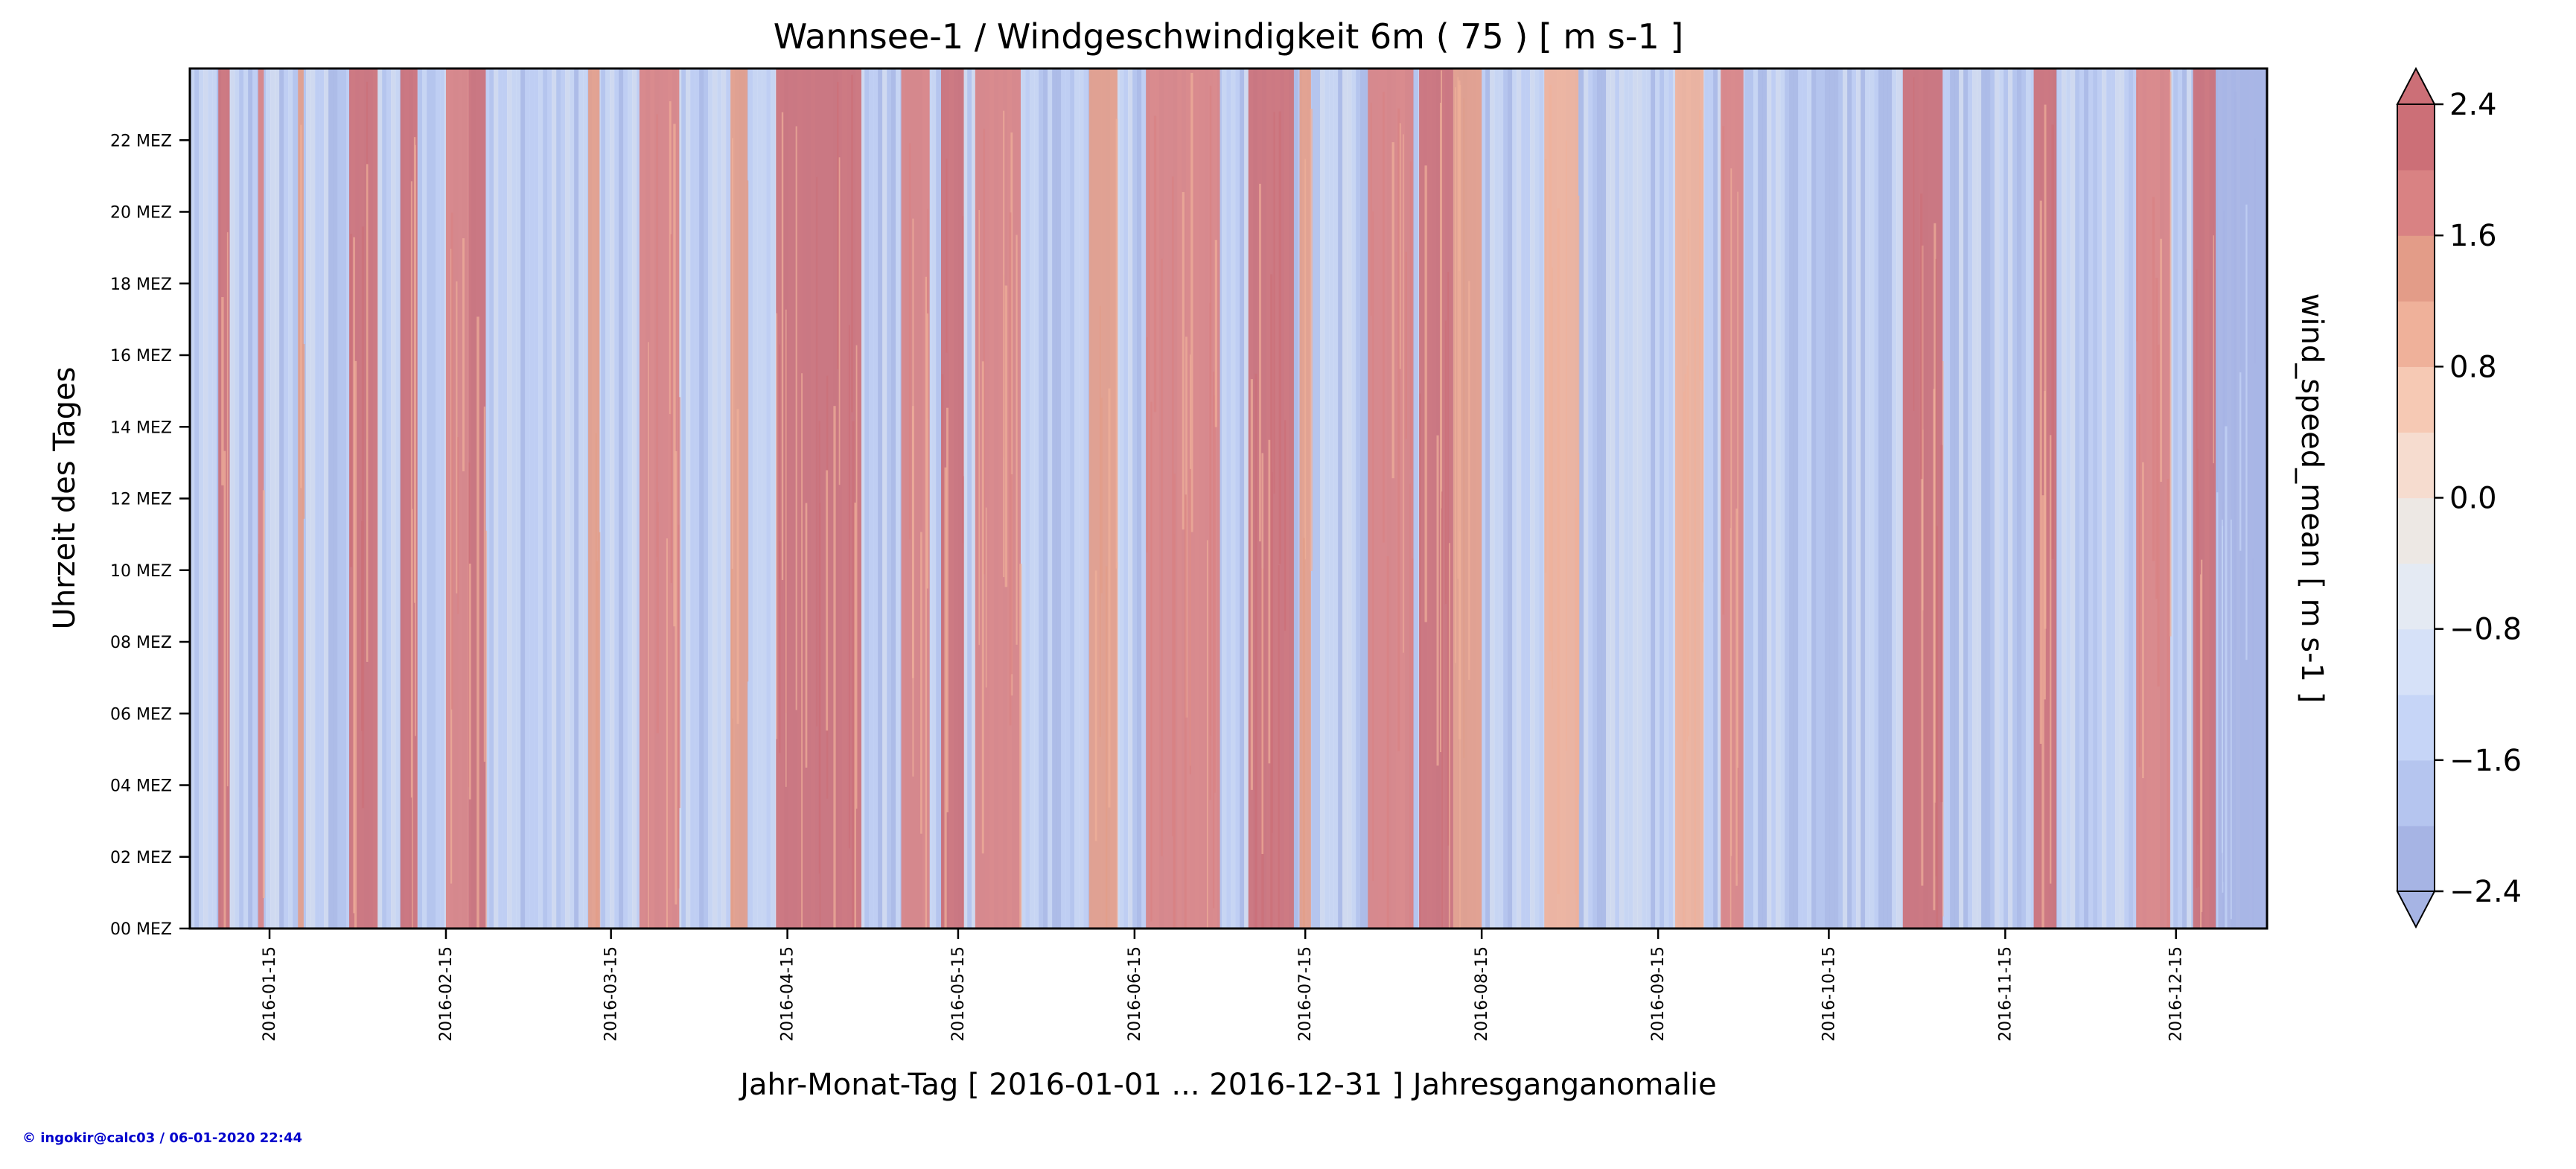 The width and height of the screenshot is (2576, 1169). What do you see at coordinates (141, 356) in the screenshot?
I see `y-tick-label: 16 MEZ` at bounding box center [141, 356].